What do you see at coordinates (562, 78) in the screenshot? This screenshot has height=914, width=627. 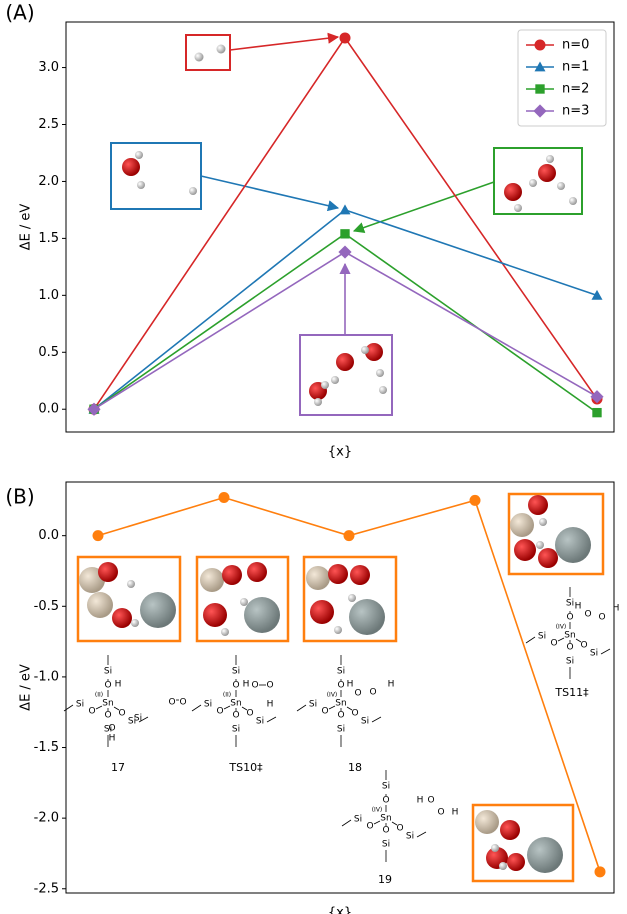 I see `legend-box` at bounding box center [562, 78].